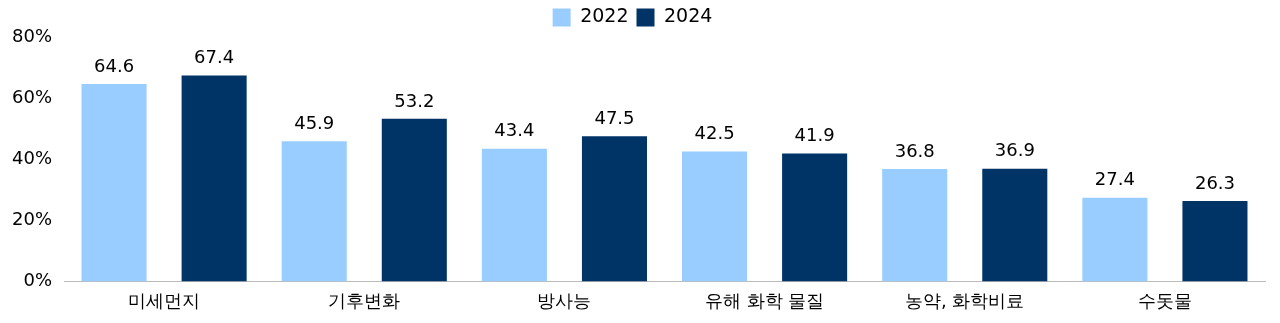 The width and height of the screenshot is (1280, 323). I want to click on x-tick-label: 방사능, so click(564, 300).